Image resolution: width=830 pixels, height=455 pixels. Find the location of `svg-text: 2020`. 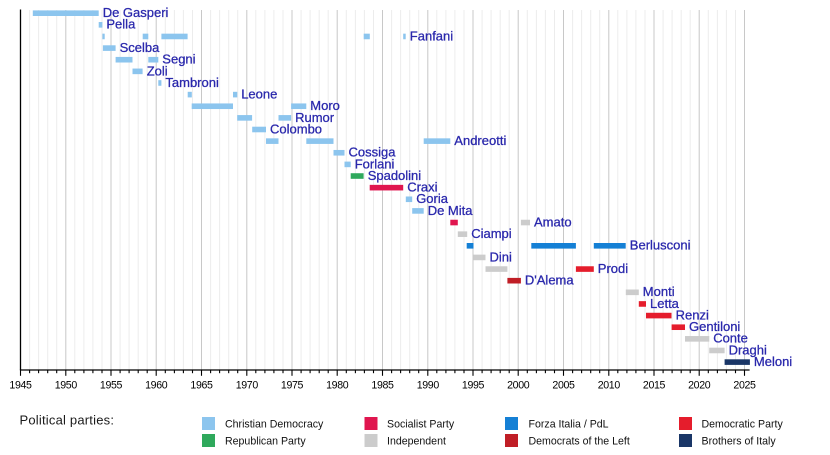

svg-text: 2020 is located at coordinates (699, 386).